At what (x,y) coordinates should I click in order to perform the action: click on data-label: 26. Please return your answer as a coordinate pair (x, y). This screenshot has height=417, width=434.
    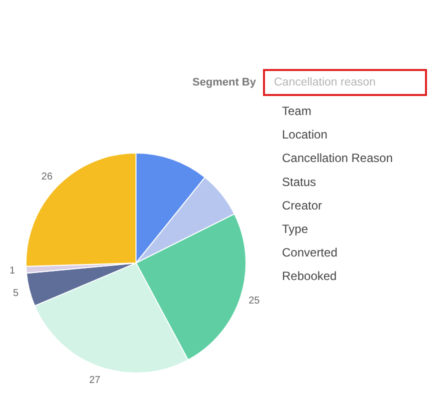
    Looking at the image, I should click on (47, 177).